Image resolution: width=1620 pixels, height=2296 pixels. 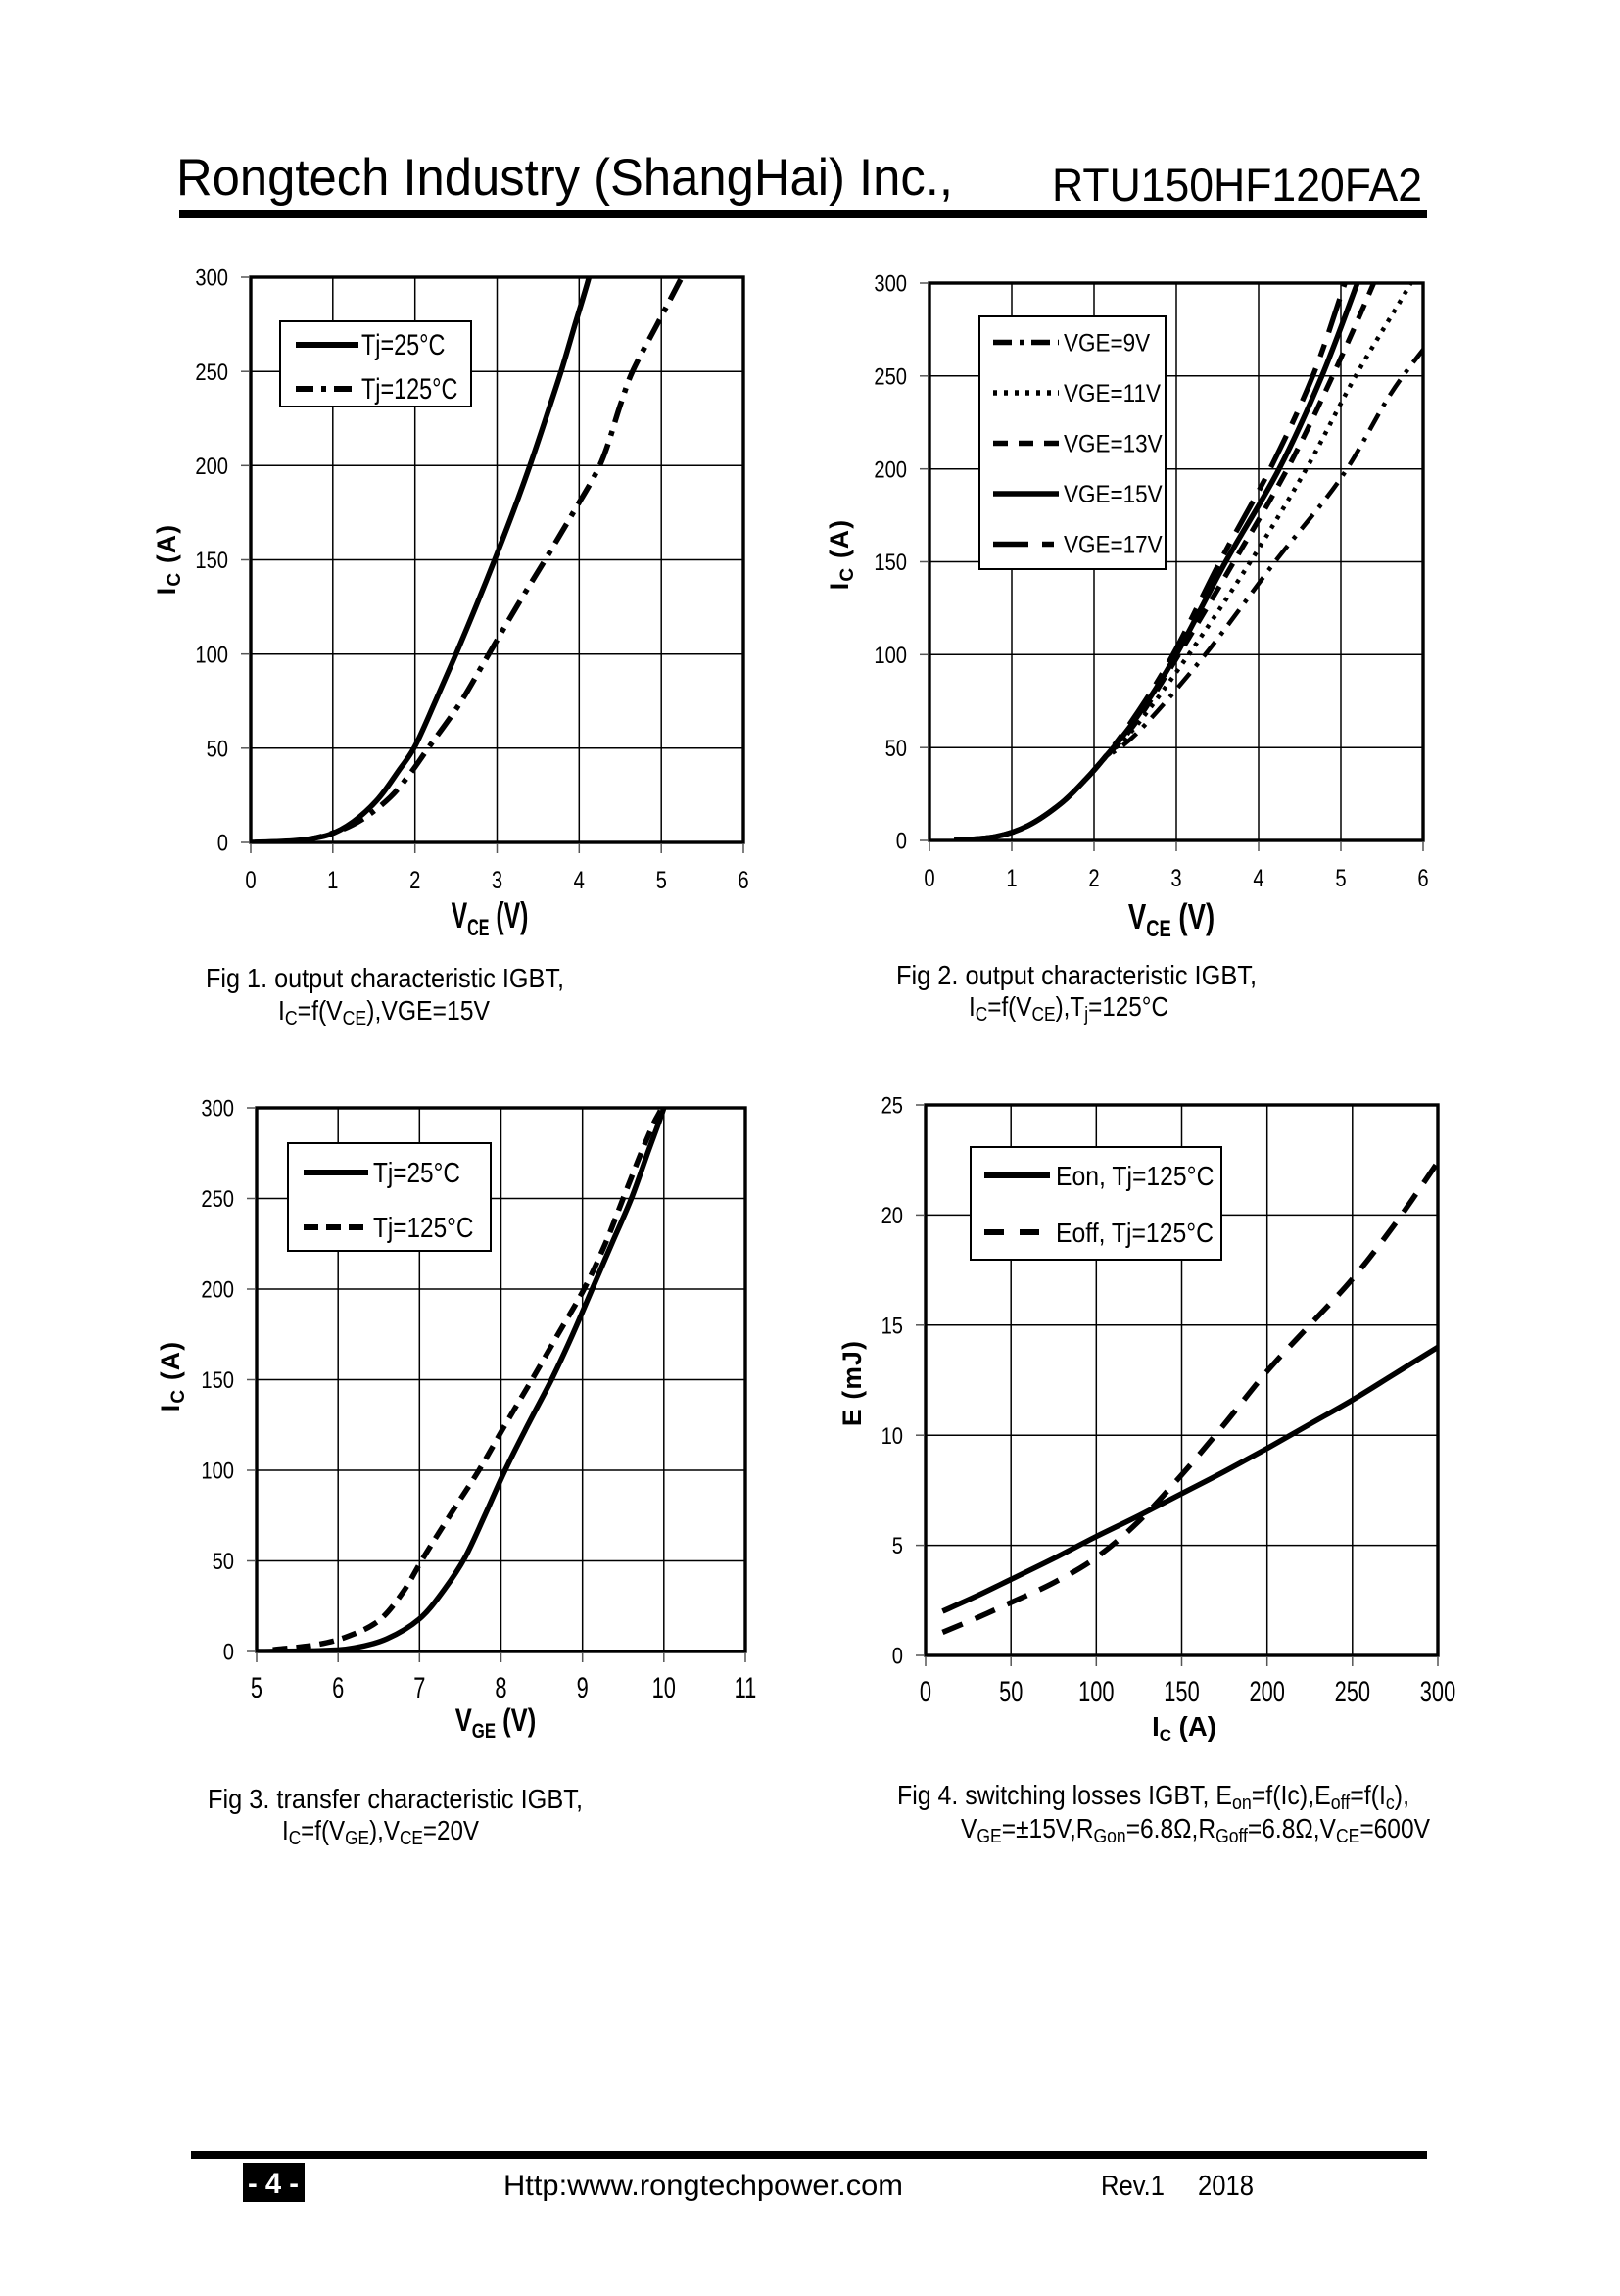 I want to click on svg-text: 11, so click(x=746, y=1688).